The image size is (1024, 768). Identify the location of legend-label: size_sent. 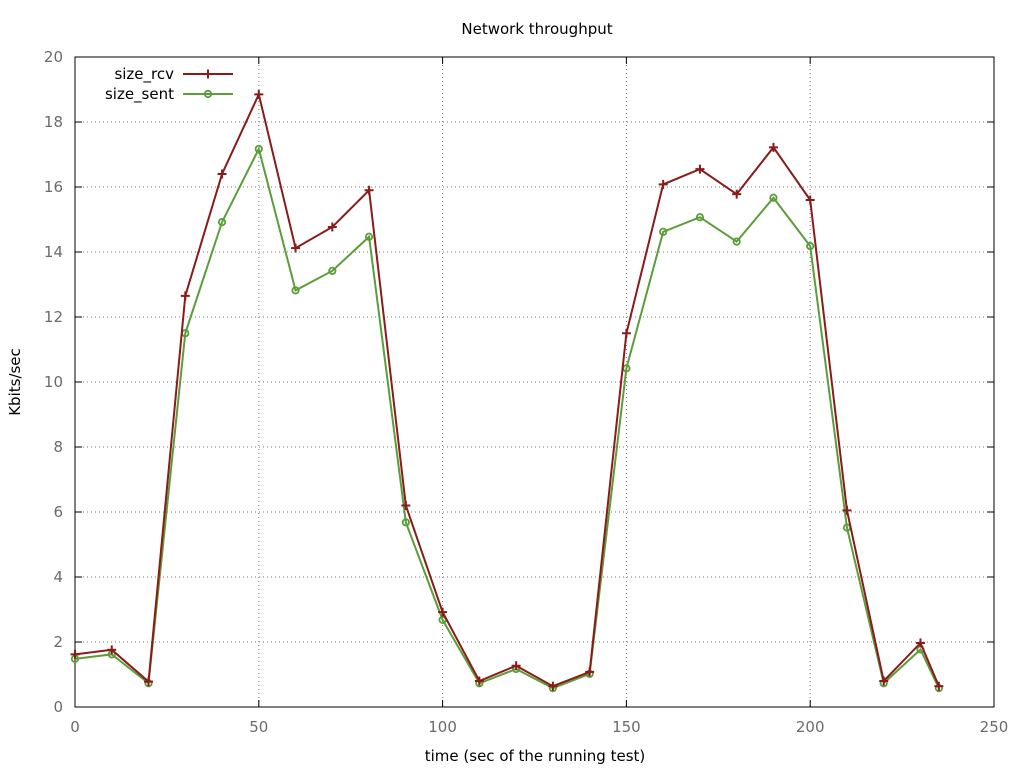
(139, 94).